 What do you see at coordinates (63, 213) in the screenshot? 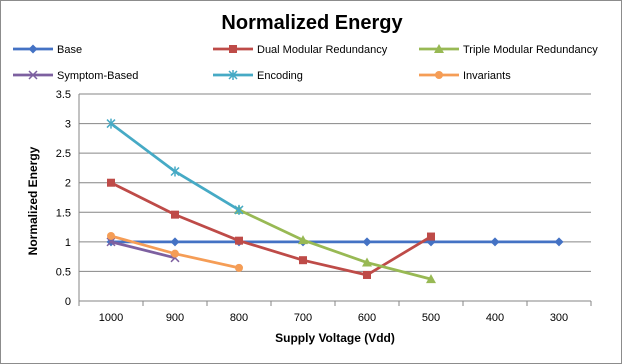
I see `y-tick-label: 1.5` at bounding box center [63, 213].